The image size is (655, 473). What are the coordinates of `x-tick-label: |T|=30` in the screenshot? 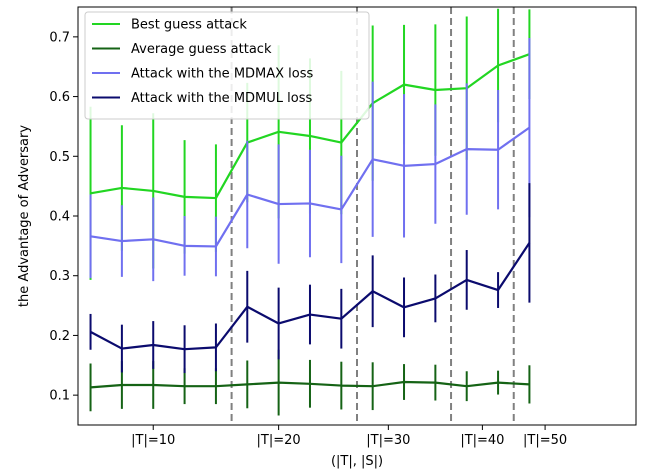 It's located at (388, 440).